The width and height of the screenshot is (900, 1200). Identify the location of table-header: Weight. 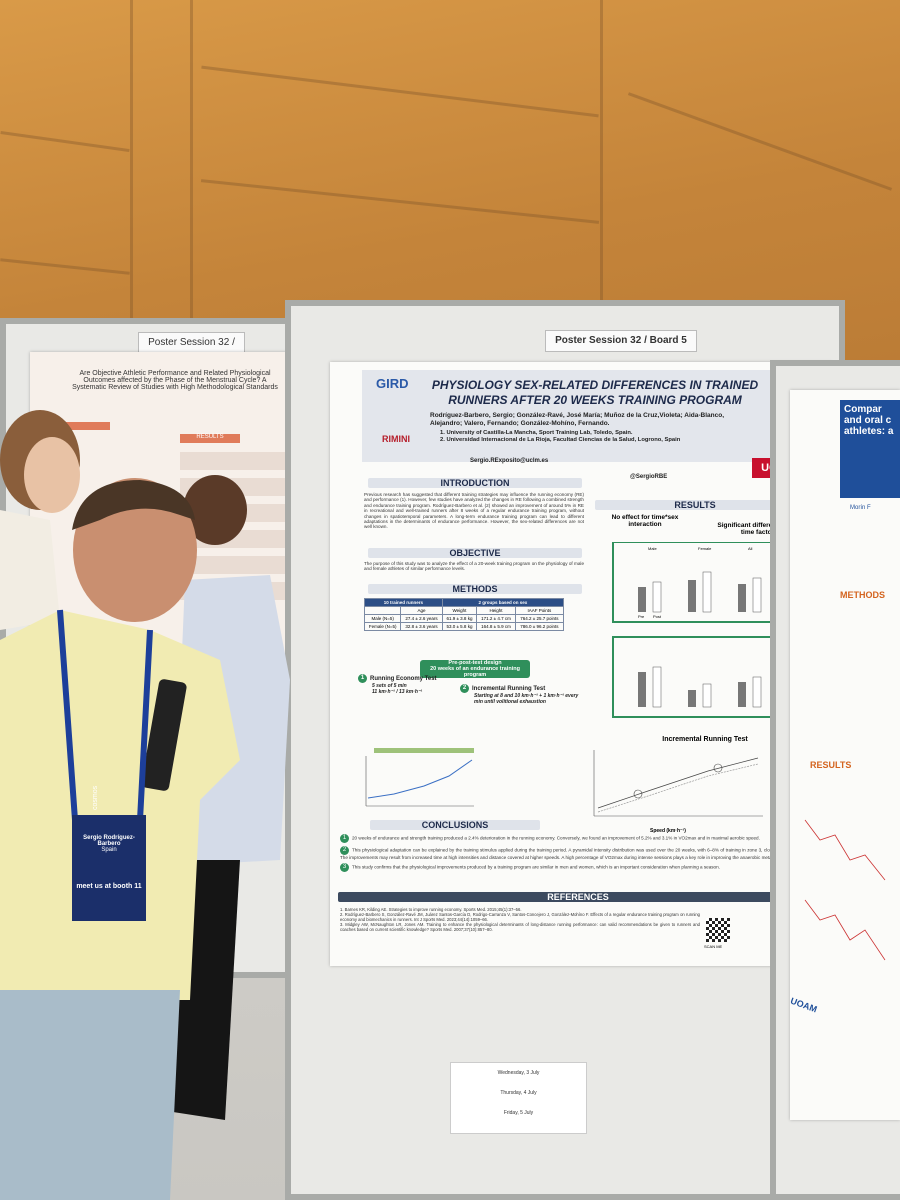
(459, 610).